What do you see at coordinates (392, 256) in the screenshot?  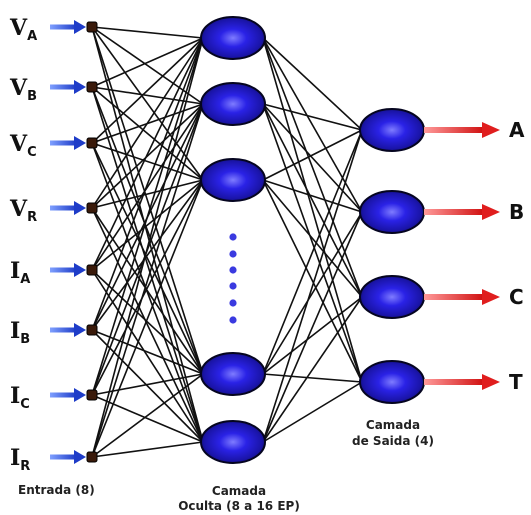 I see `output-layer` at bounding box center [392, 256].